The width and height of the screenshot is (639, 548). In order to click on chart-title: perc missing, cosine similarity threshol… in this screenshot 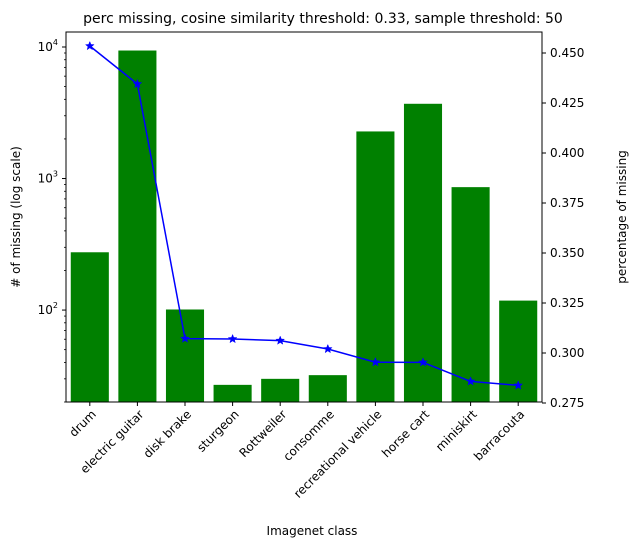, I will do `click(323, 19)`.